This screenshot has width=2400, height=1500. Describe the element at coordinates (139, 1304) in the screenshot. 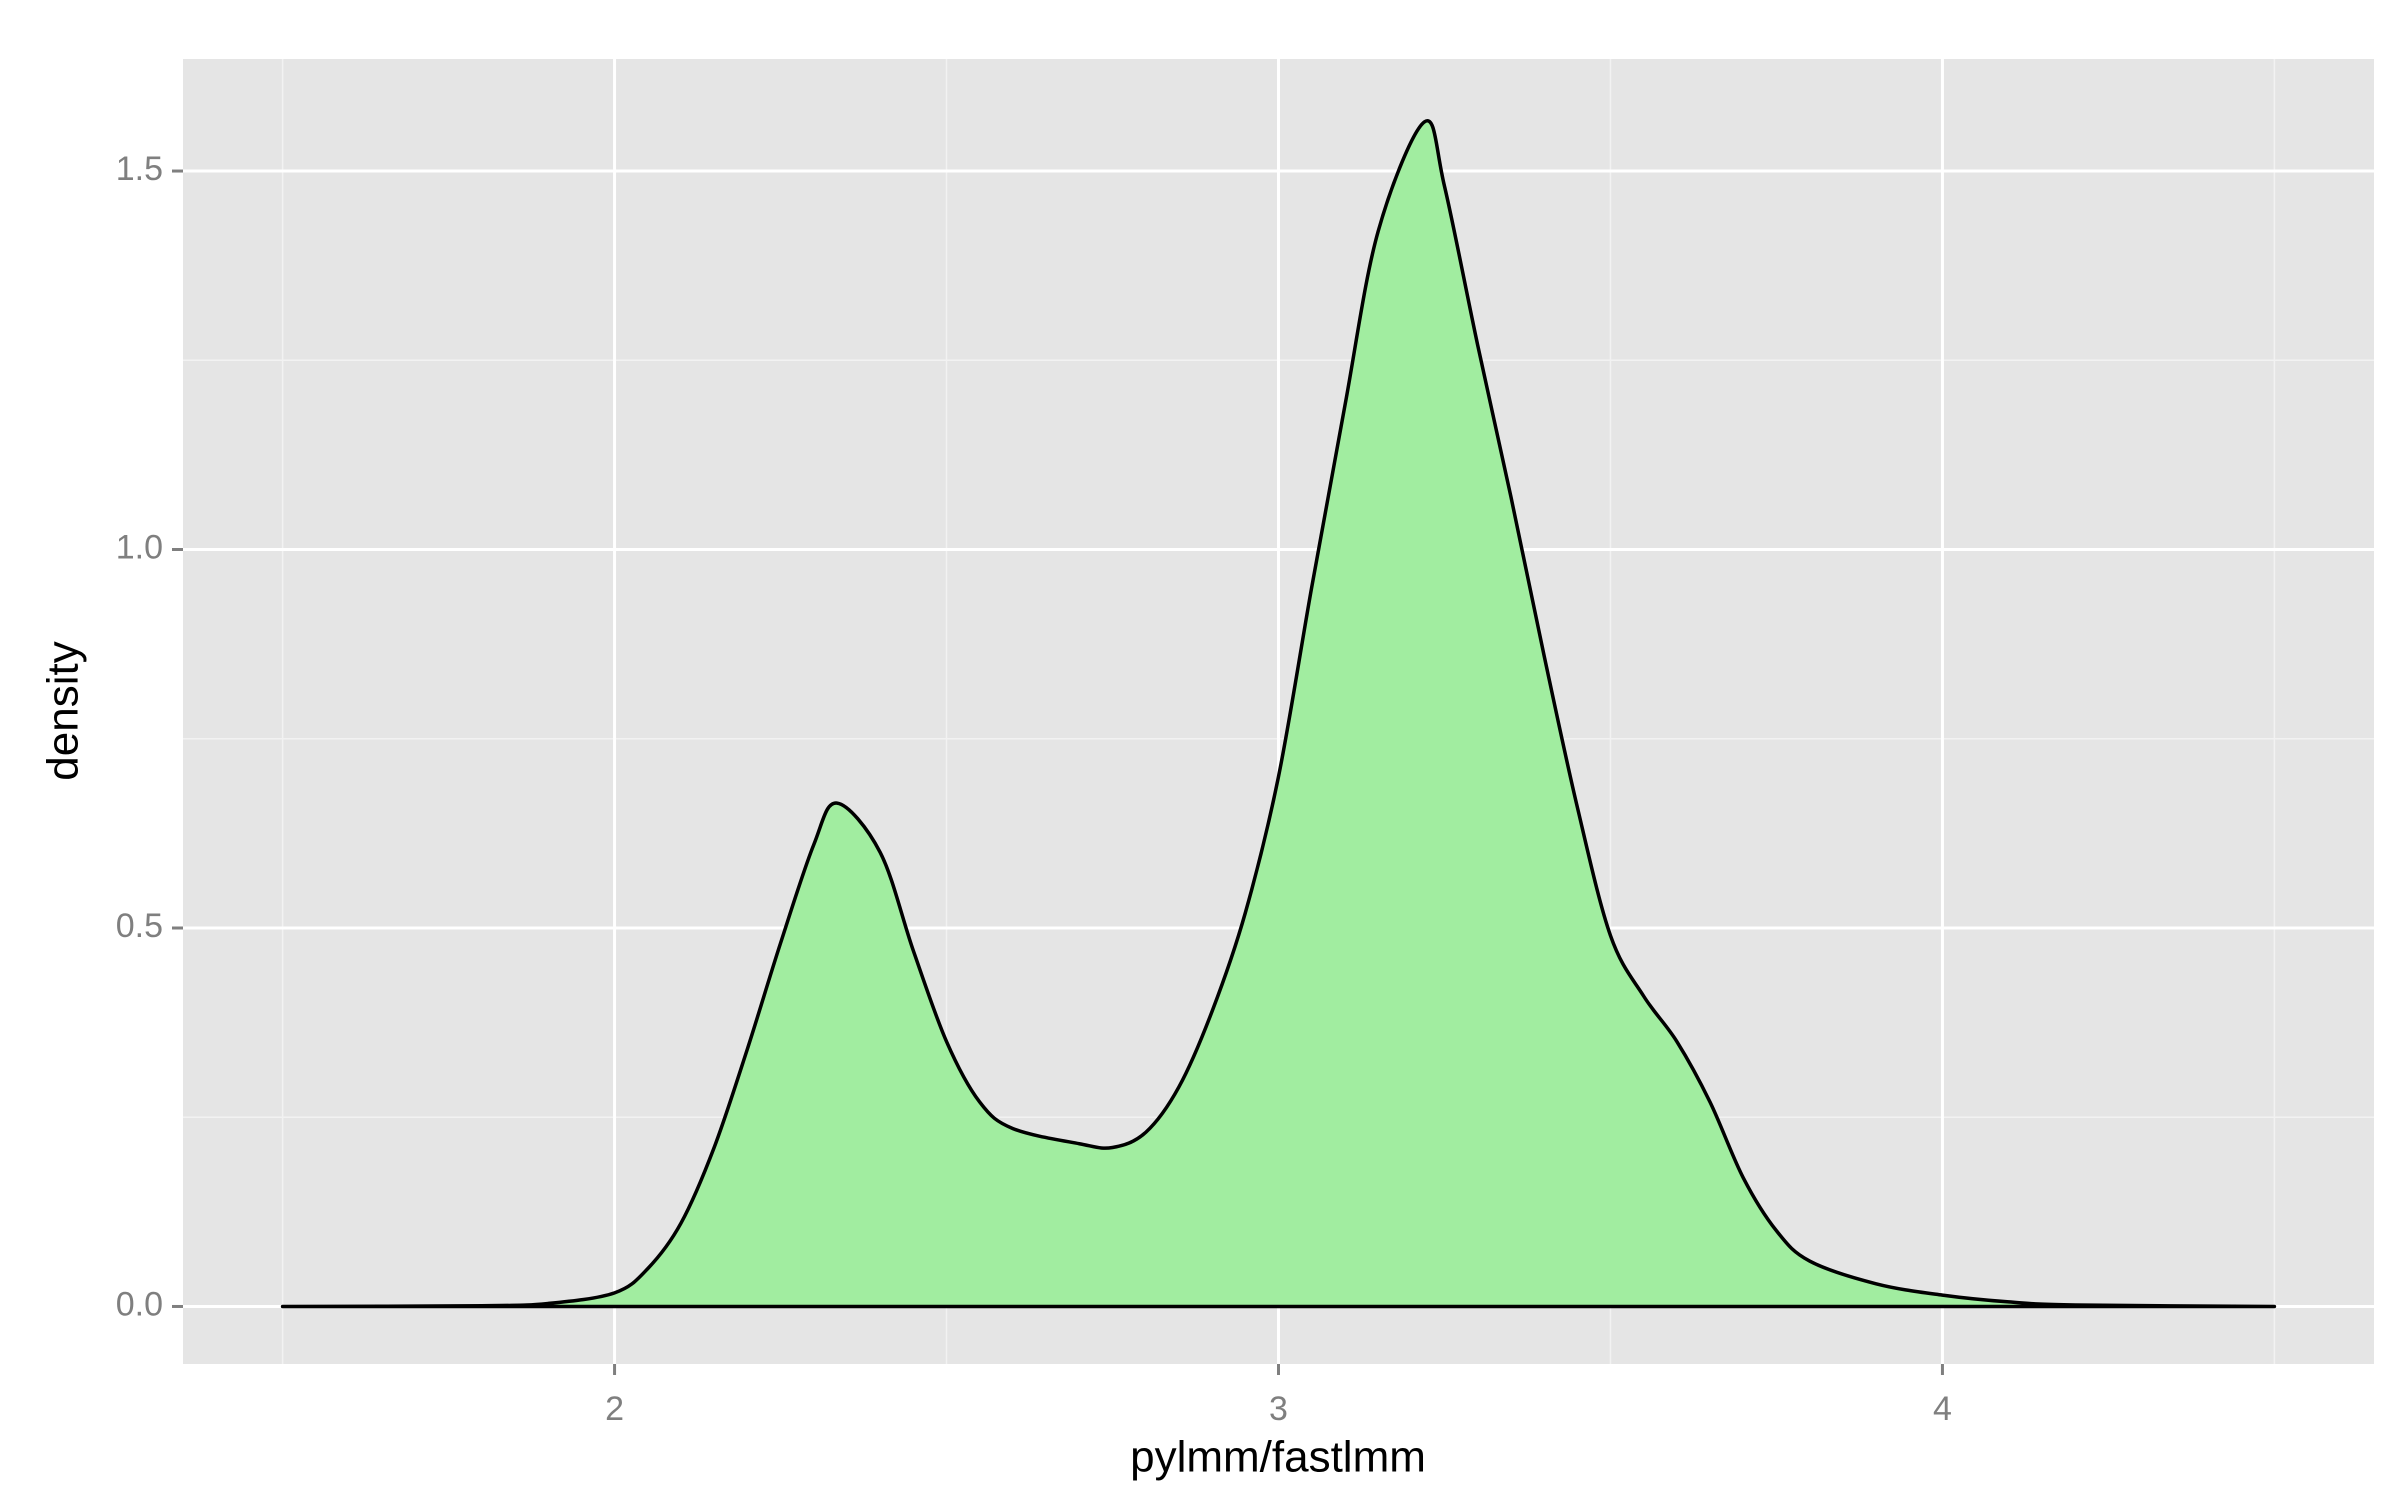

I see `y-tick-label: 0.0` at that location.